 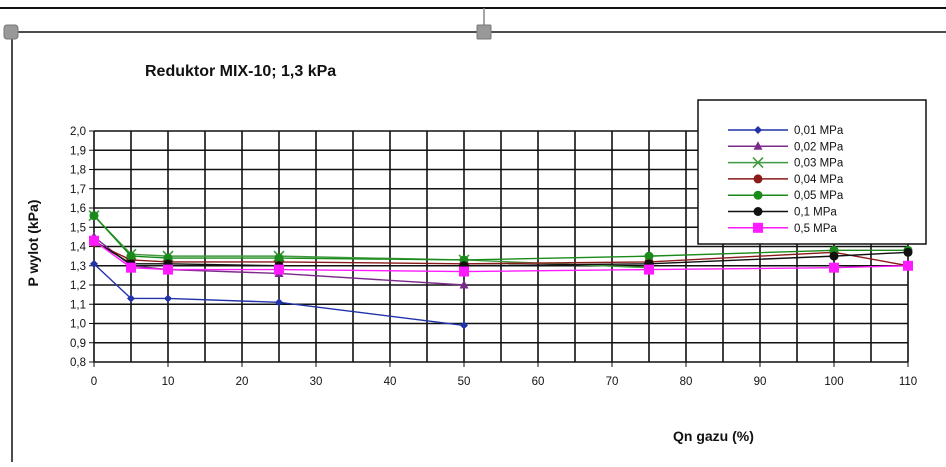 What do you see at coordinates (819, 196) in the screenshot?
I see `legend-label: 0,05 MPa` at bounding box center [819, 196].